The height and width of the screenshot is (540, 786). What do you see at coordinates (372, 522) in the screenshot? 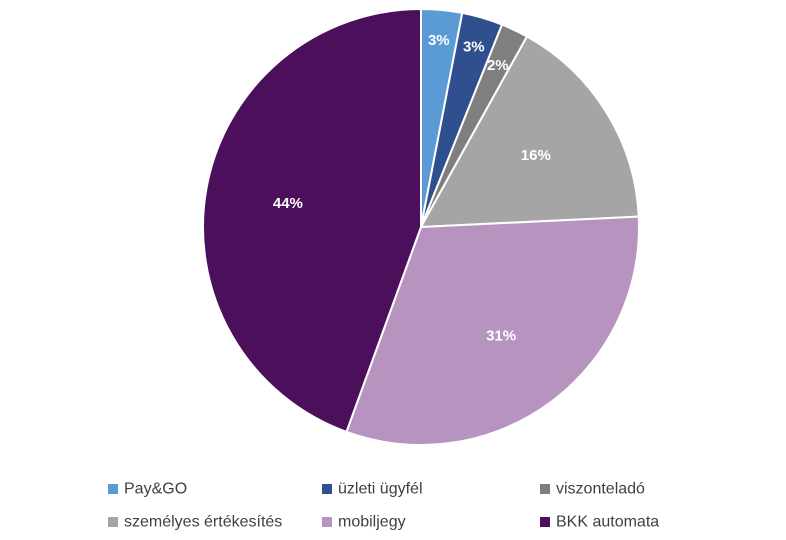
I see `legend-label-4: mobiljegy` at bounding box center [372, 522].